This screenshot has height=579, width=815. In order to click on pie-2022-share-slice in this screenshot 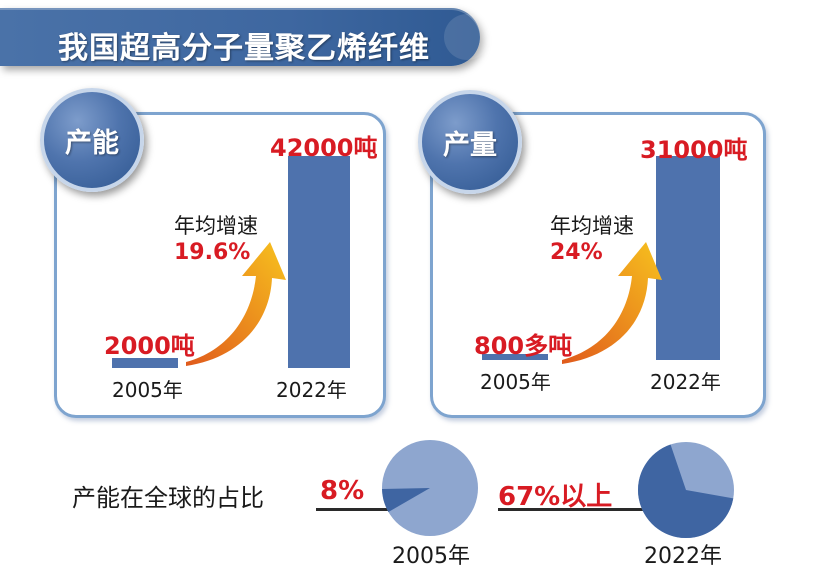, I will do `click(686, 491)`.